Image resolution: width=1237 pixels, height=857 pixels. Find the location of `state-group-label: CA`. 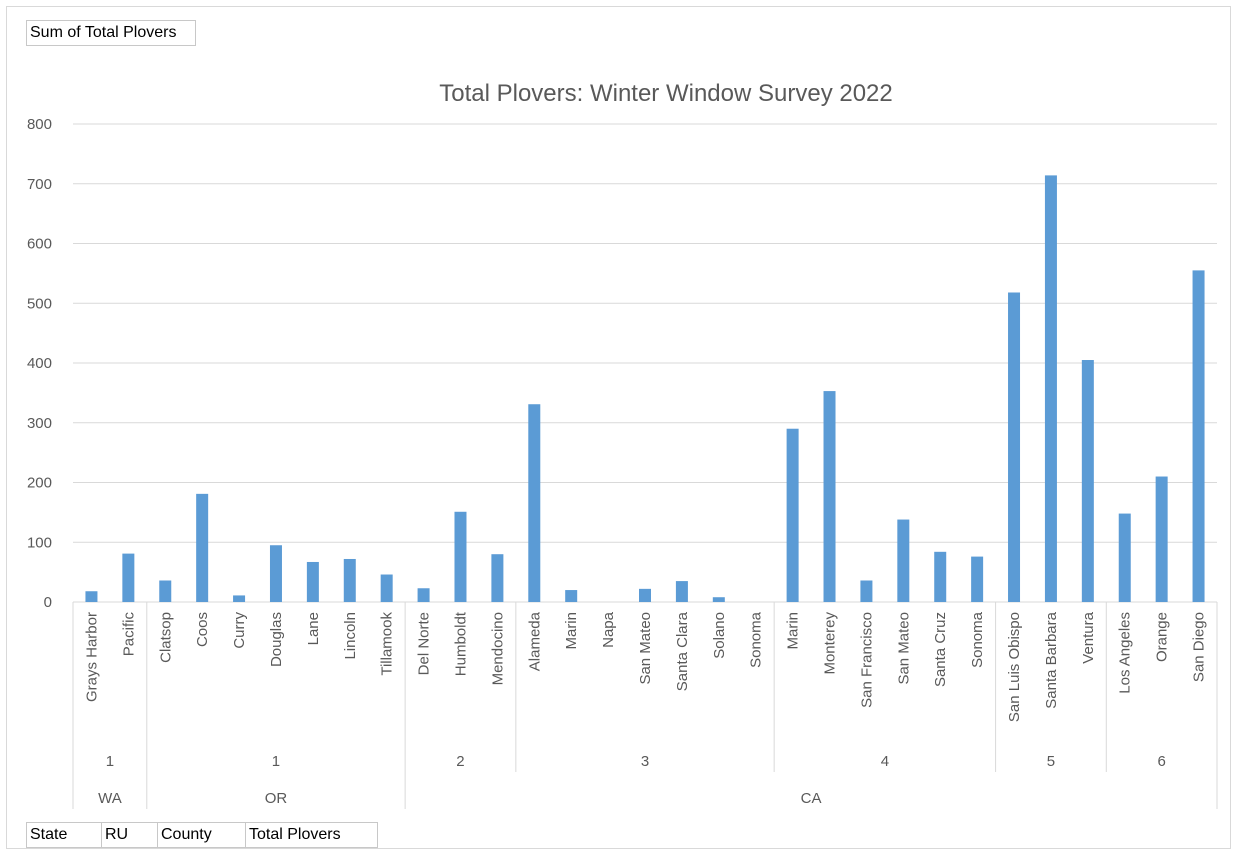

state-group-label: CA is located at coordinates (811, 798).